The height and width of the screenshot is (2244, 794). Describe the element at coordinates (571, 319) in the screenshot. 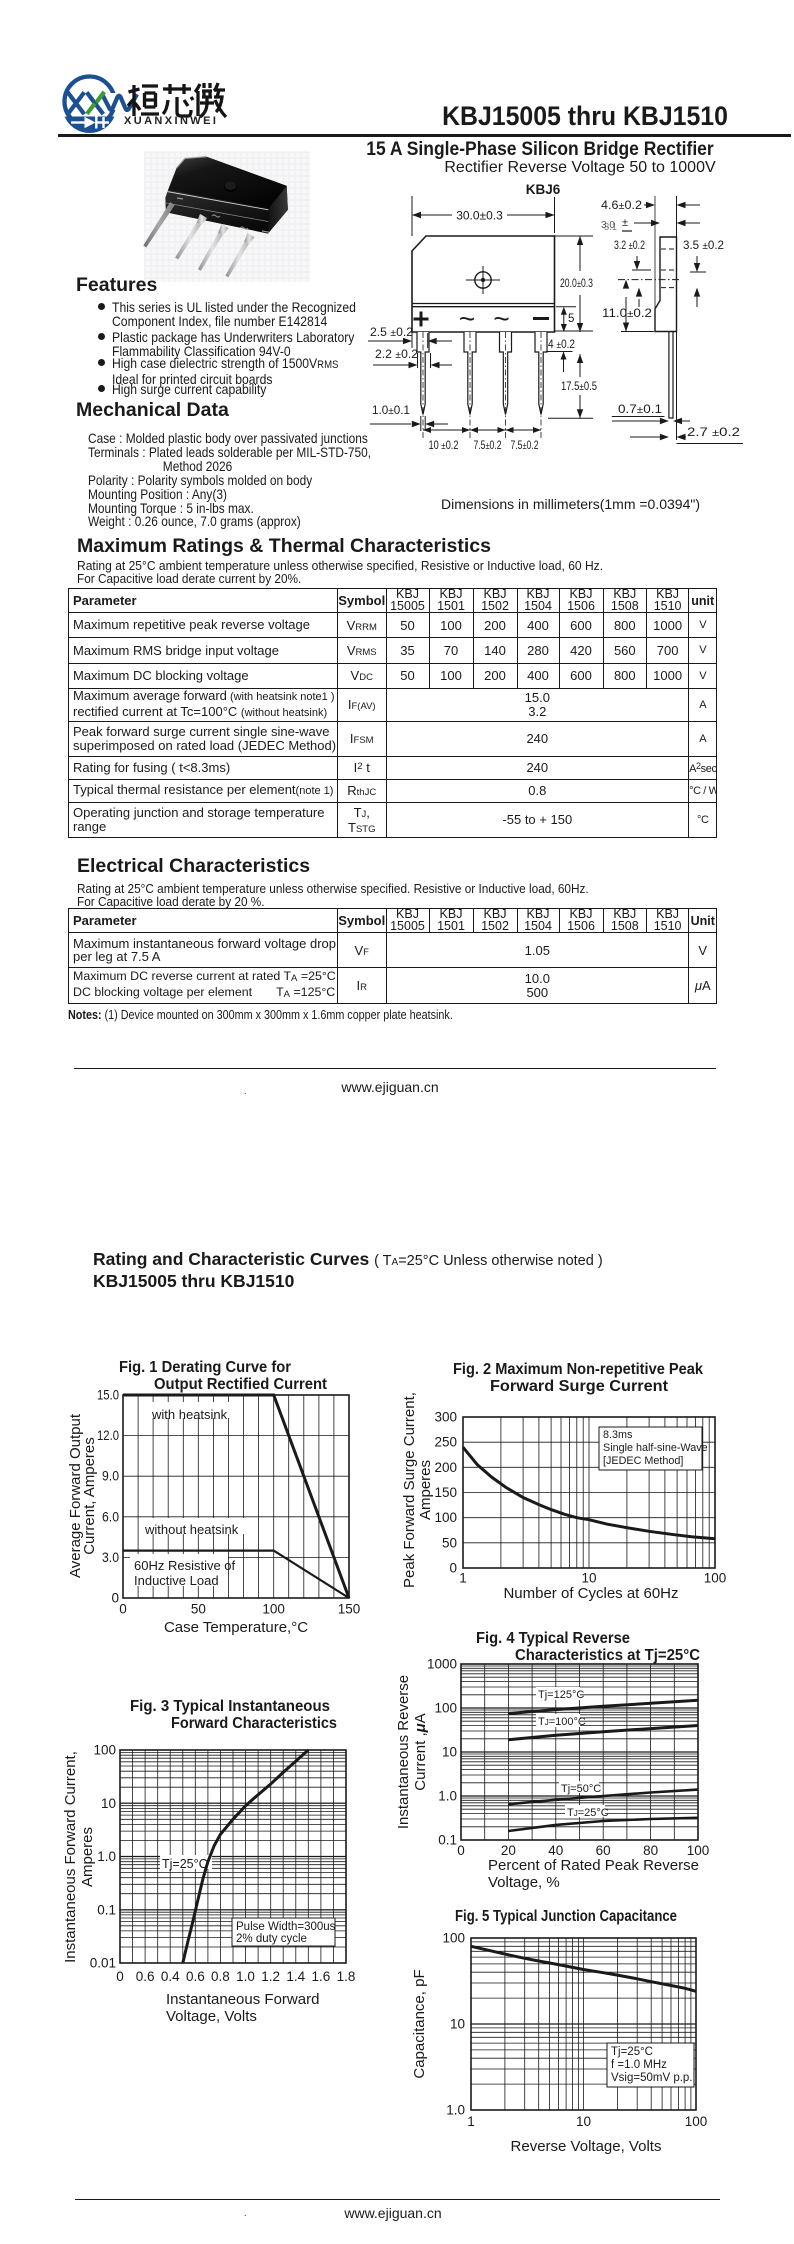

I see `svg-text: 5` at that location.